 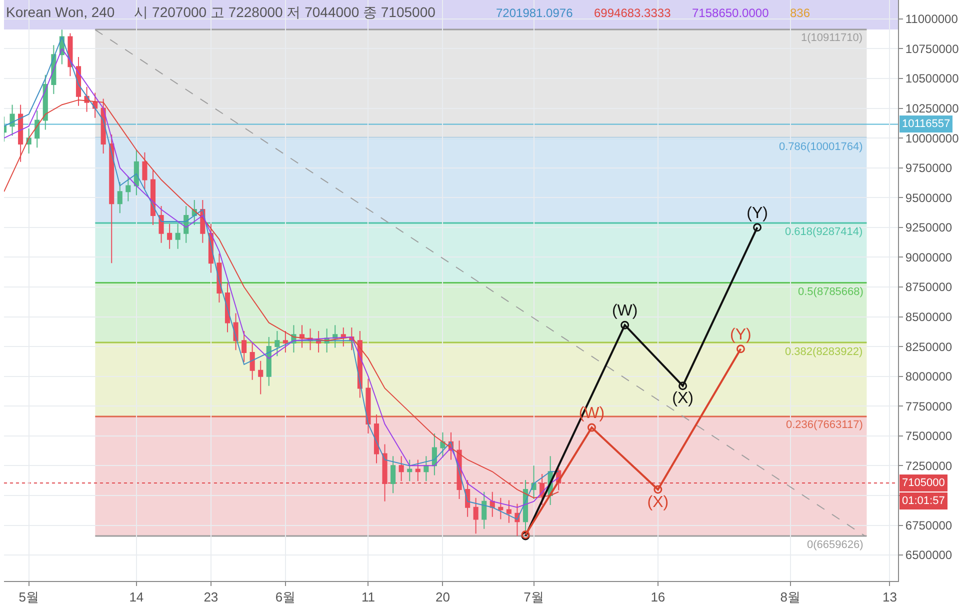 What do you see at coordinates (211, 597) in the screenshot?
I see `x-tick-label: 23` at bounding box center [211, 597].